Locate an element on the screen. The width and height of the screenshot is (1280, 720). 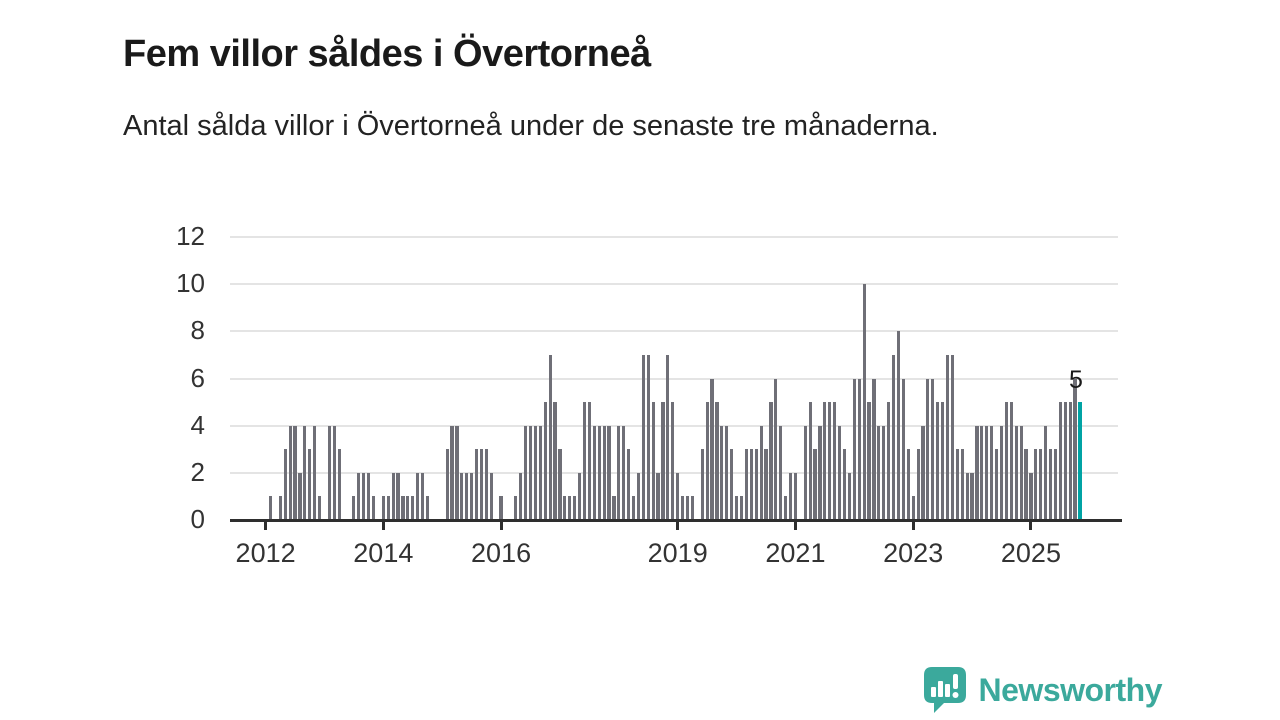
newsworthy-logo: Newsworthy is located at coordinates (1043, 690).